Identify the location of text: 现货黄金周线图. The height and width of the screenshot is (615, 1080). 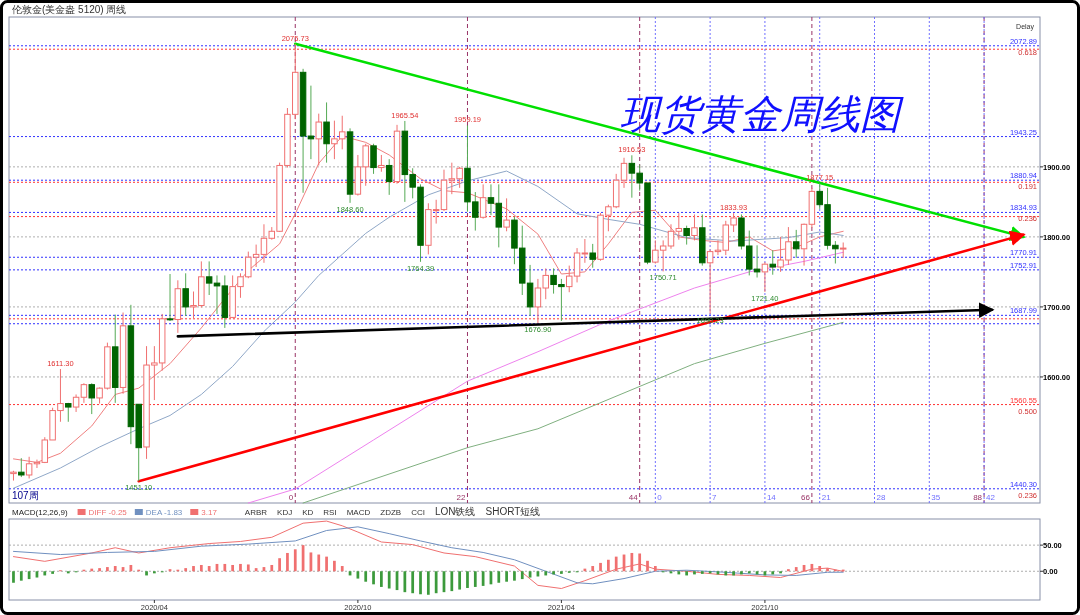
(762, 114).